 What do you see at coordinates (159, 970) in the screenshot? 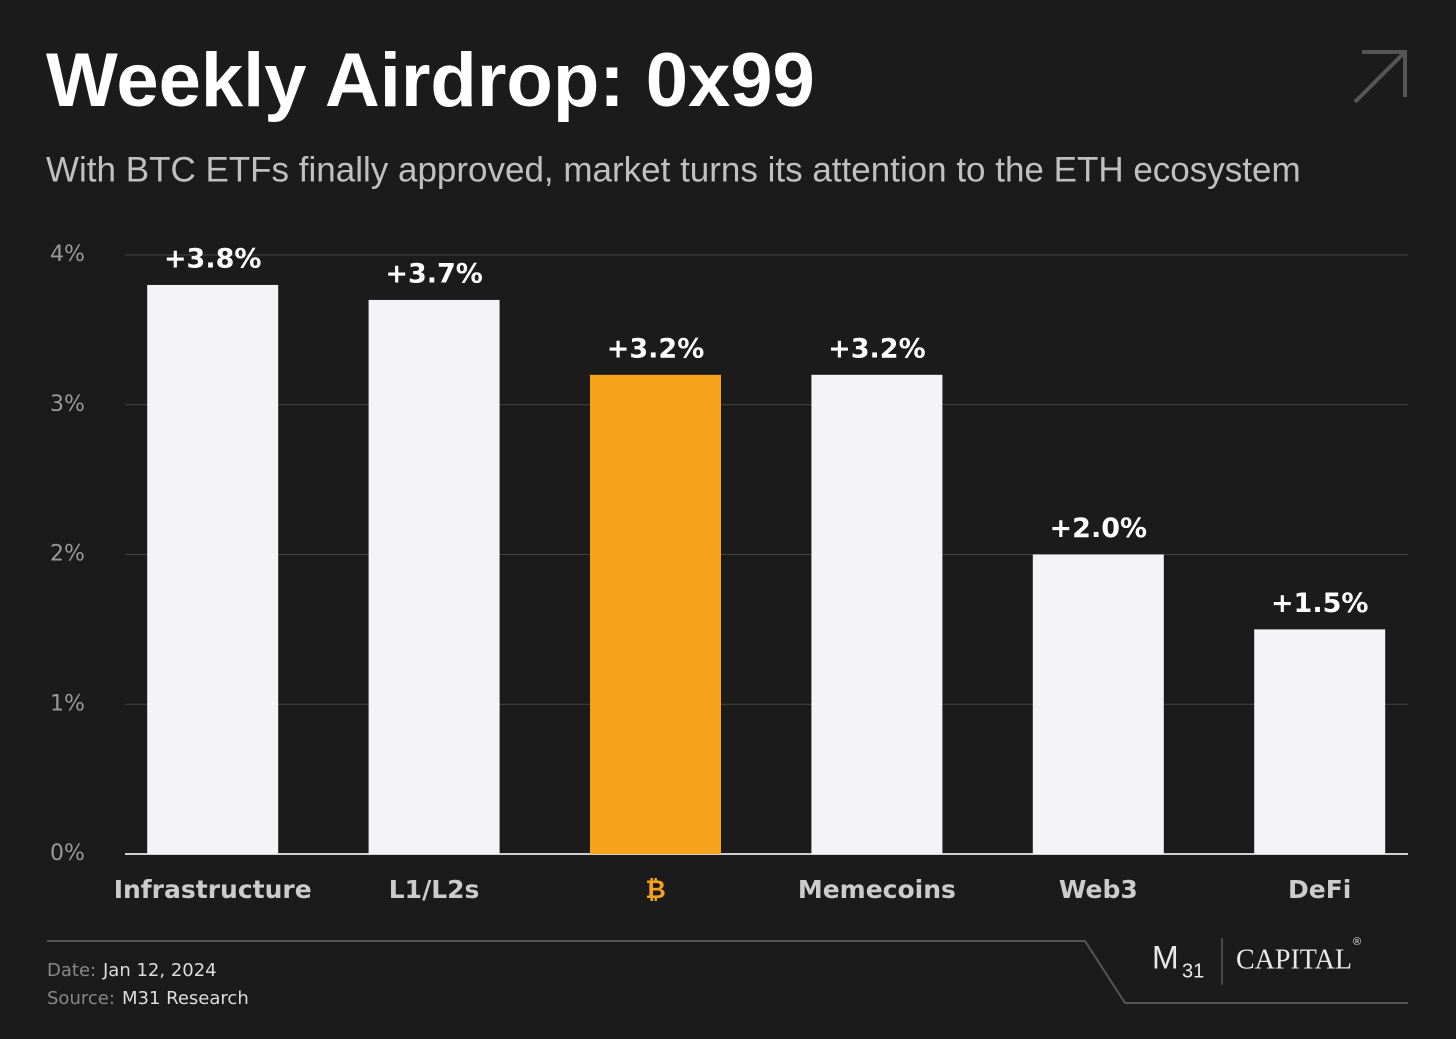
I see `date: Jan 12, 2024` at bounding box center [159, 970].